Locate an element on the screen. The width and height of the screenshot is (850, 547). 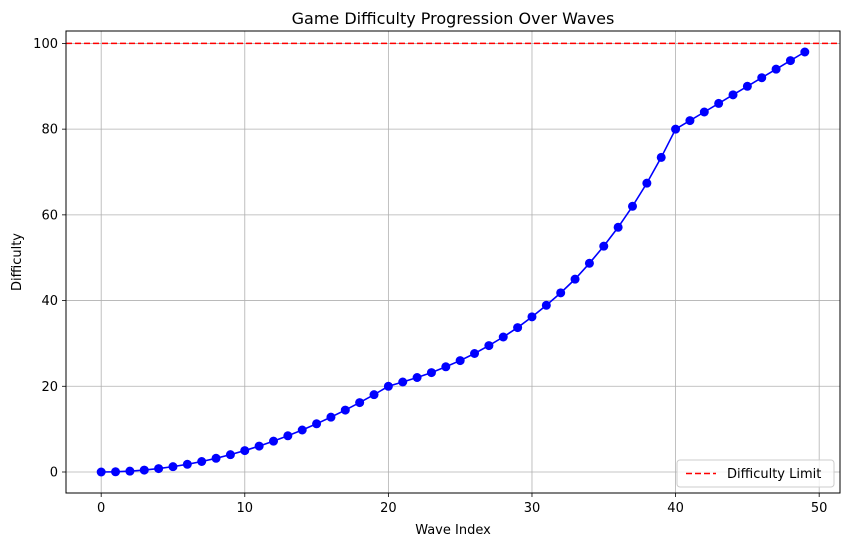
y-tick-label: 60 is located at coordinates (49, 215).